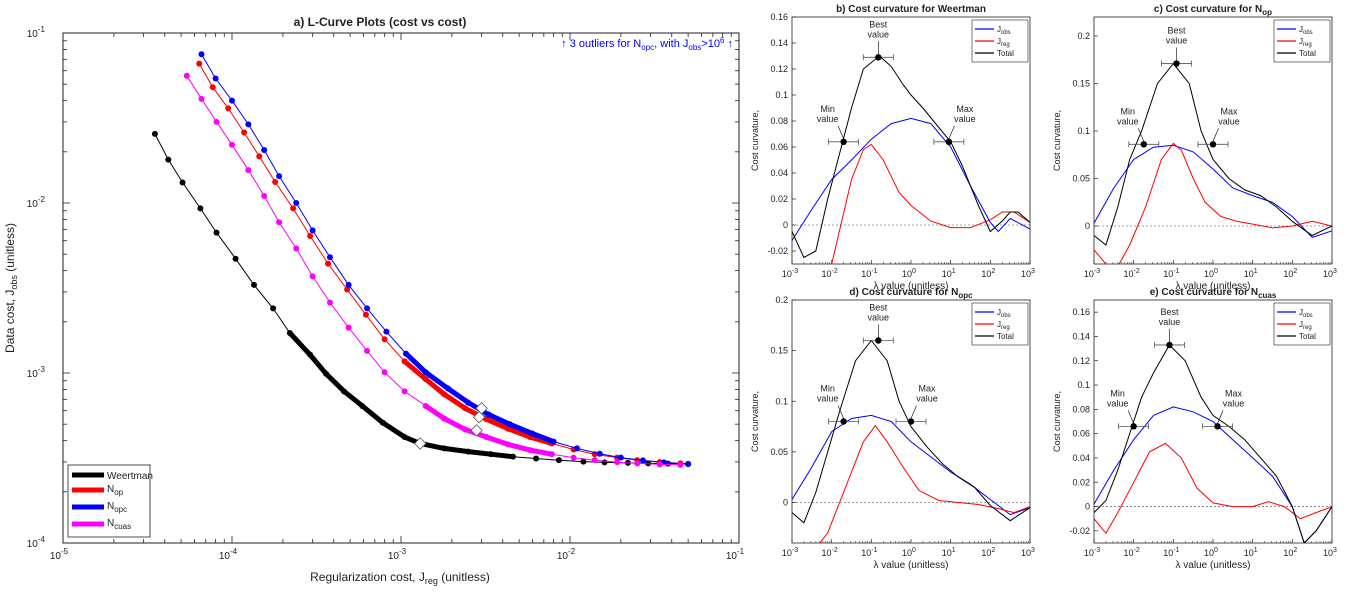 The height and width of the screenshot is (593, 1359). Describe the element at coordinates (735, 554) in the screenshot. I see `panel-a-xtick-label: 10⁻¹` at that location.